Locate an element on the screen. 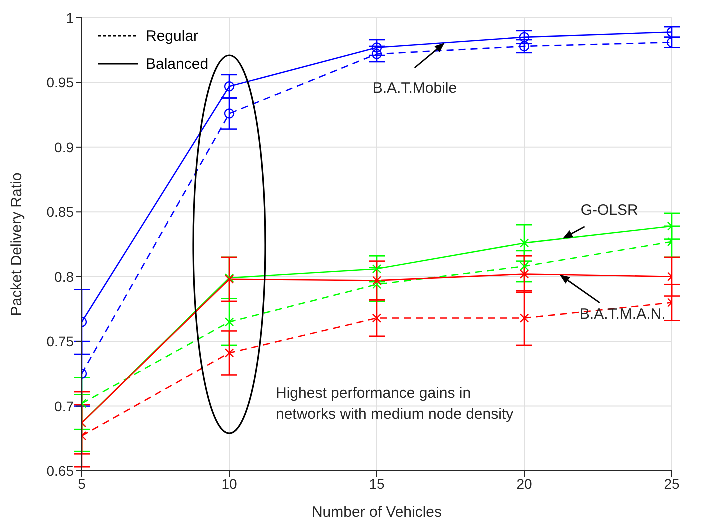 Image resolution: width=702 pixels, height=527 pixels. y-tick-label: 0.8 is located at coordinates (64, 276).